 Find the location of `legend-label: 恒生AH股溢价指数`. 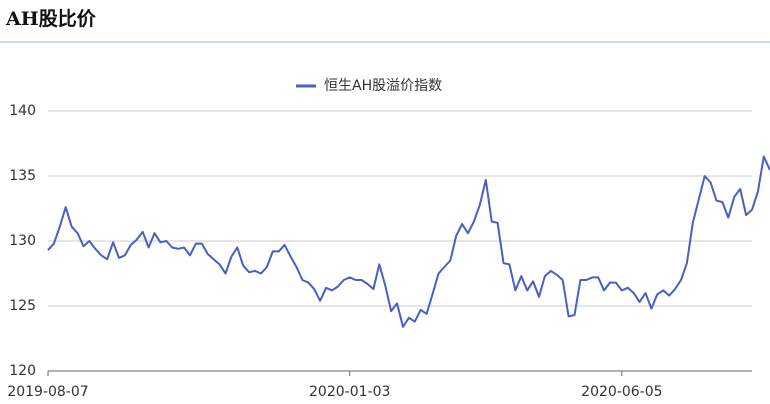

legend-label: 恒生AH股溢价指数 is located at coordinates (383, 86).